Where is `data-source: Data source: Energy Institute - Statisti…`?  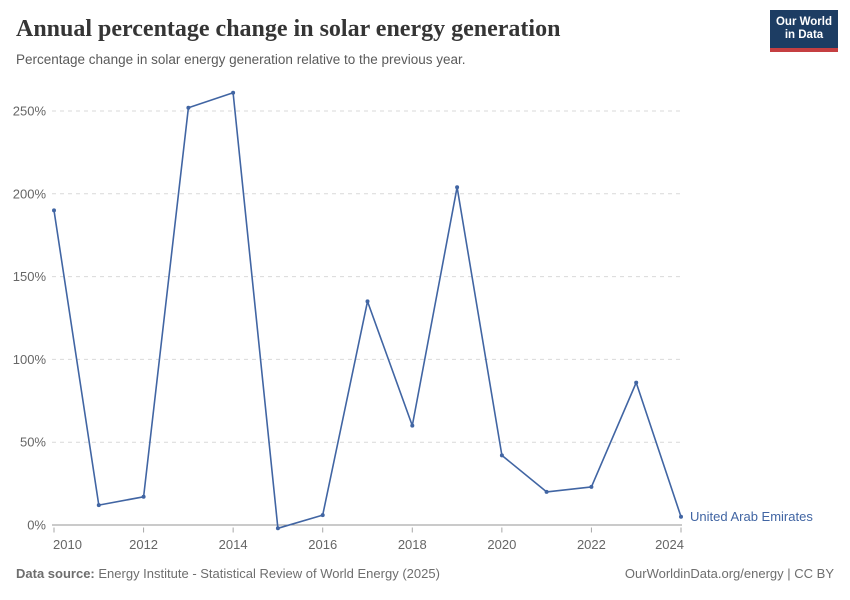
data-source: Data source: Energy Institute - Statisti… is located at coordinates (228, 573).